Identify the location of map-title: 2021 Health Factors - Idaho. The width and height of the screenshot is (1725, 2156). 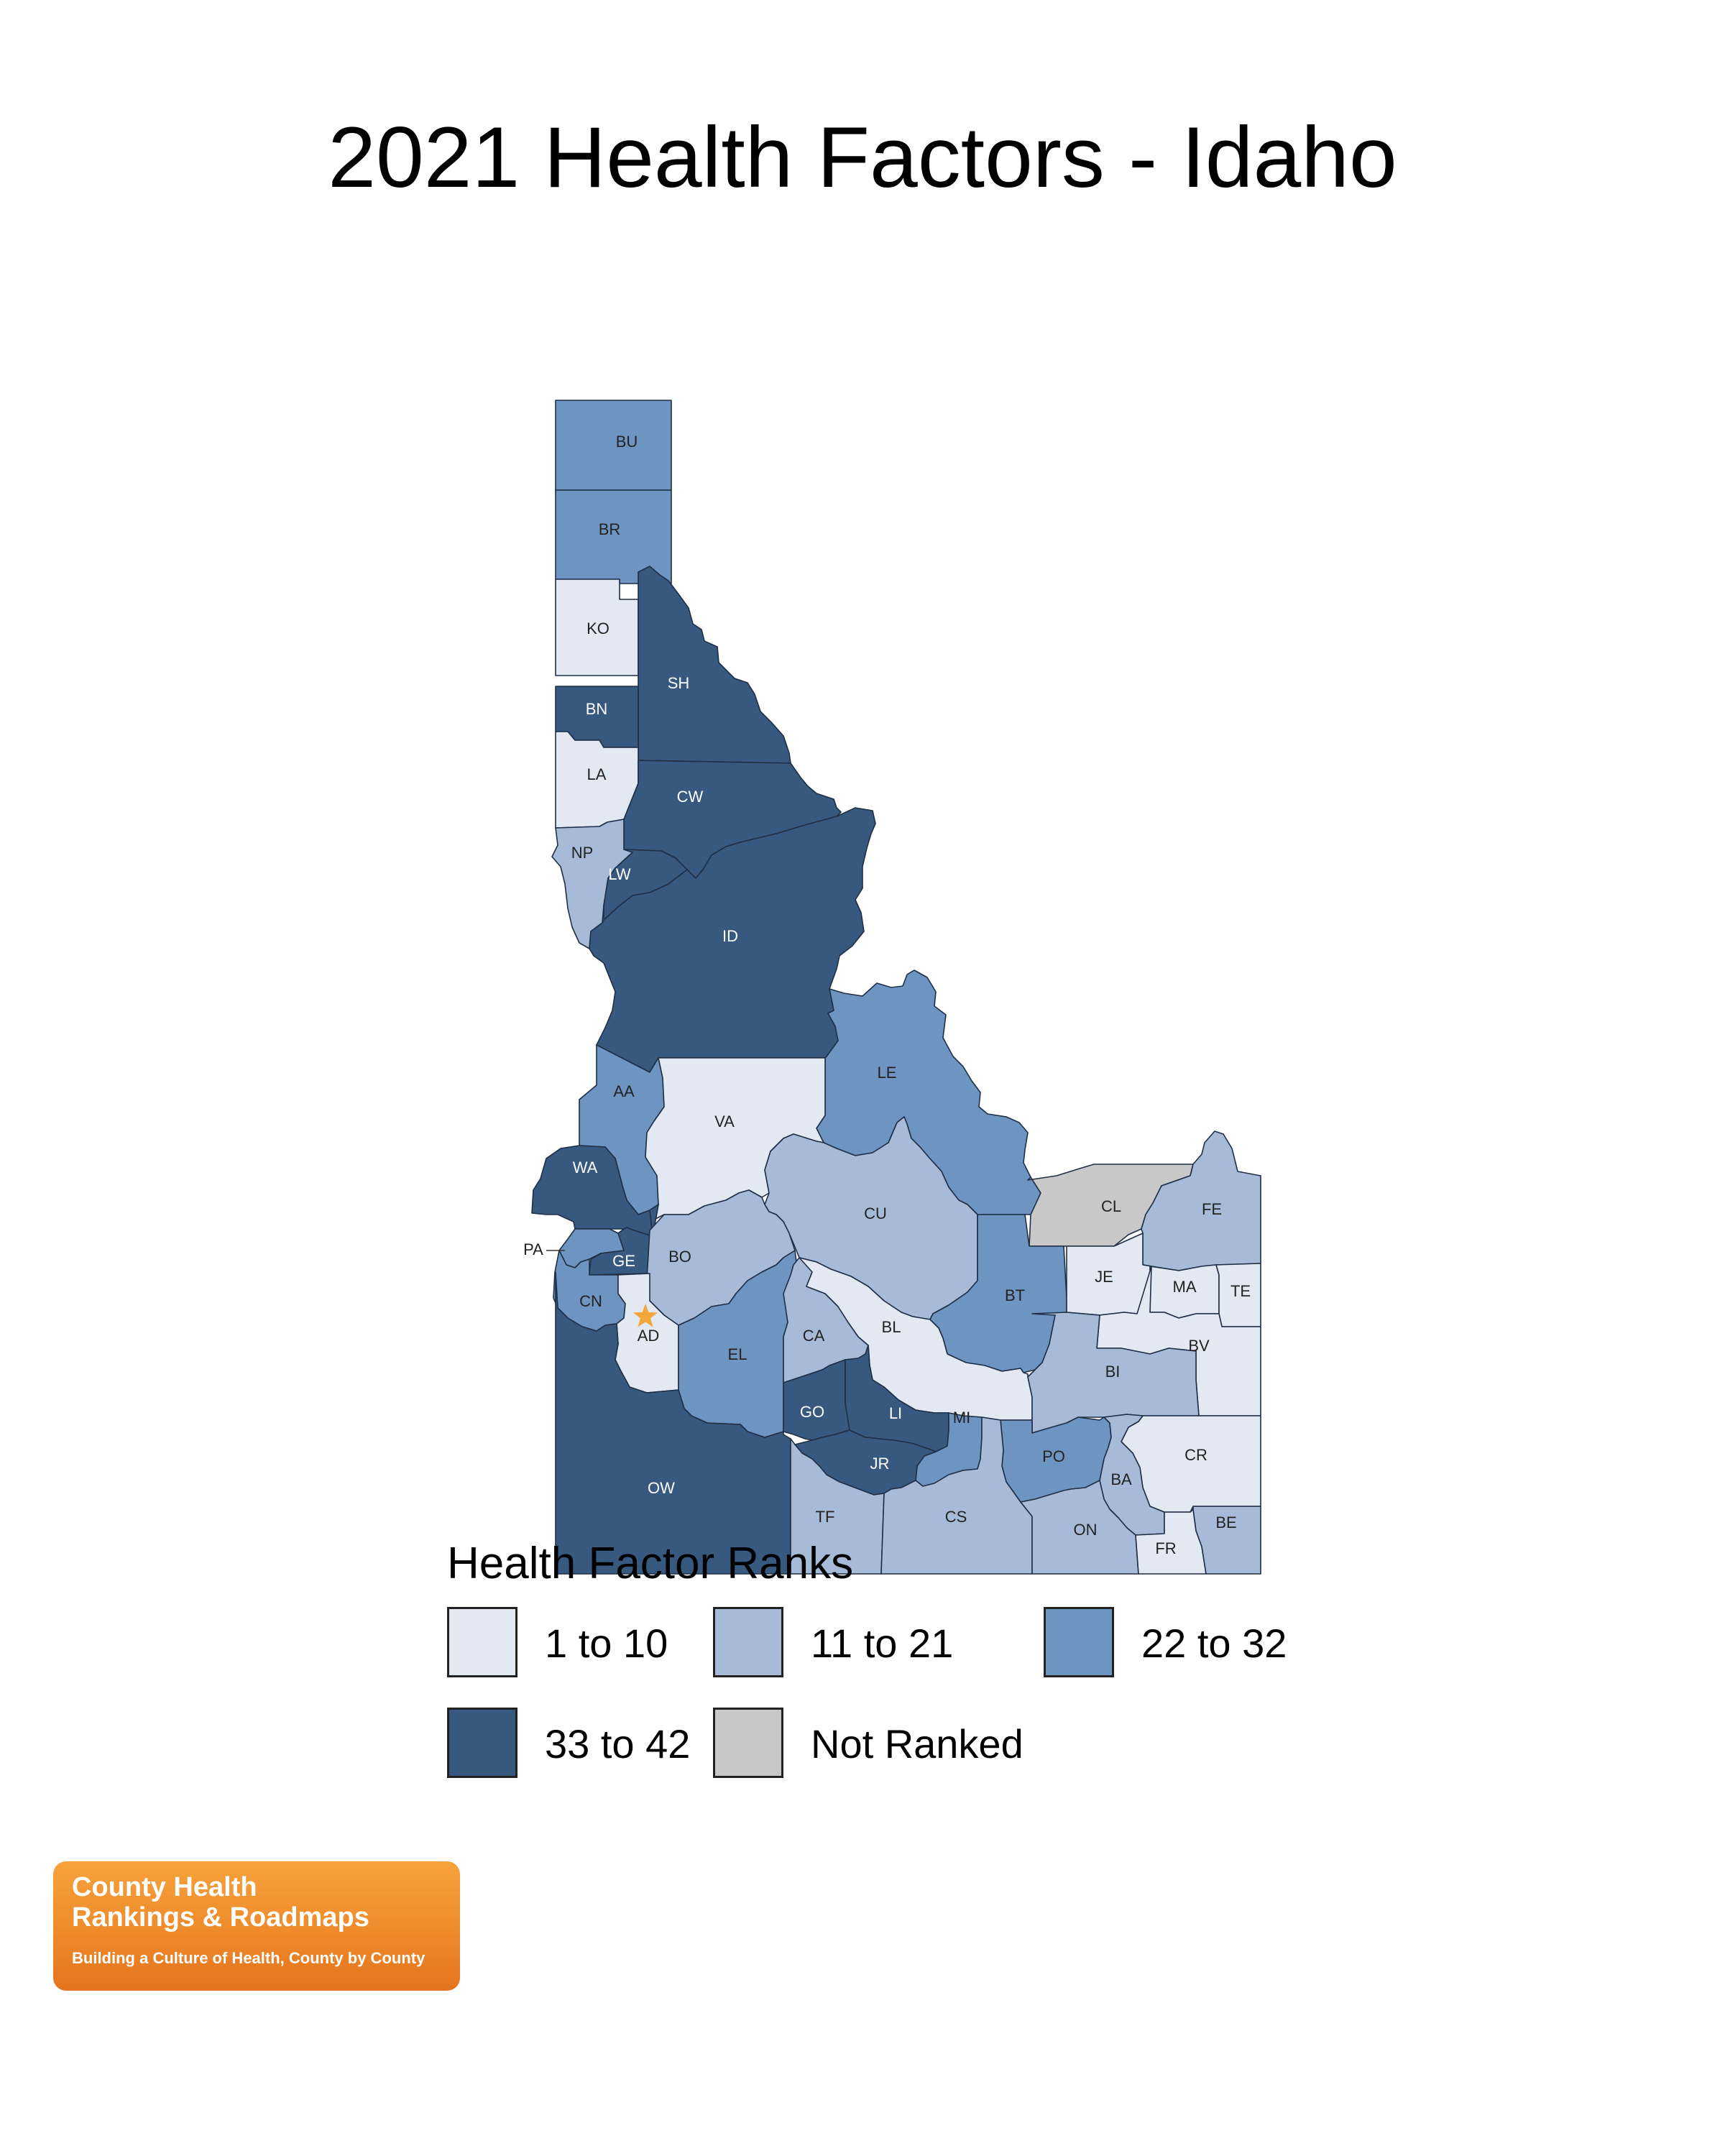
(862, 157).